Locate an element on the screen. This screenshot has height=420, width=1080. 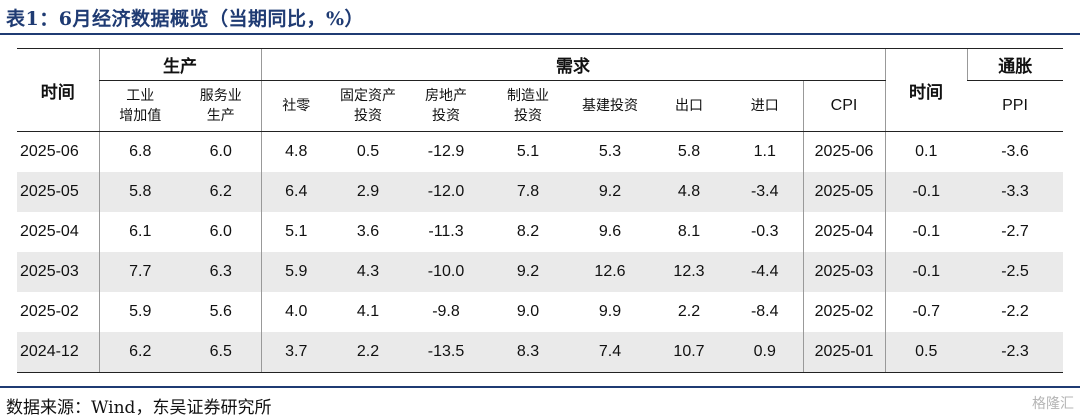
top-rule is located at coordinates (540, 34).